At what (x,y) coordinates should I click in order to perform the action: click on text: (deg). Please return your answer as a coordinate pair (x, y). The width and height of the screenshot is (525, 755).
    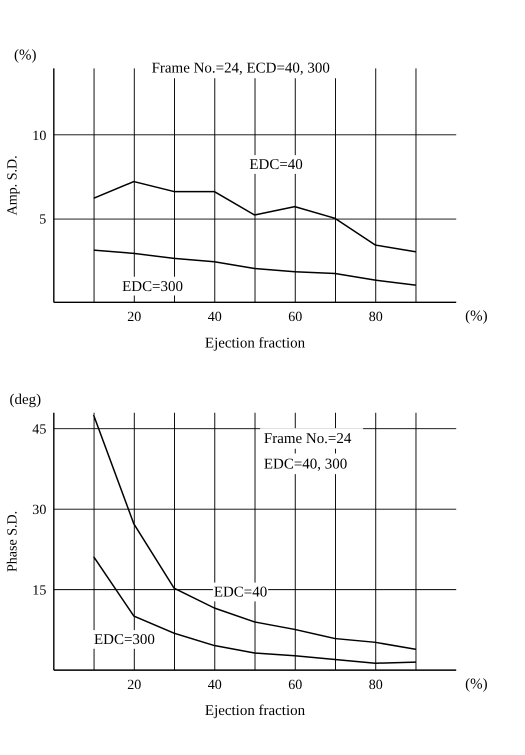
    Looking at the image, I should click on (25, 400).